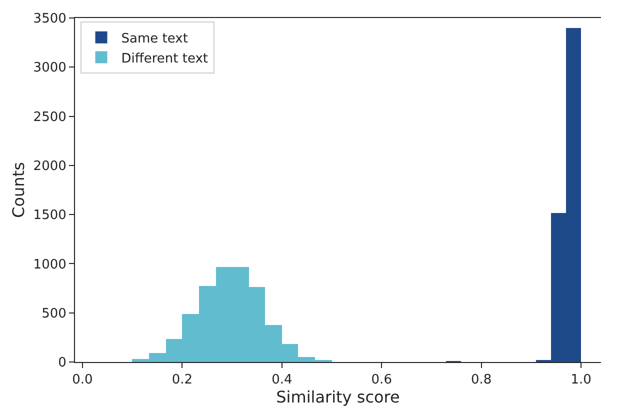  Describe the element at coordinates (49, 216) in the screenshot. I see `y-tick-label: 1500` at that location.